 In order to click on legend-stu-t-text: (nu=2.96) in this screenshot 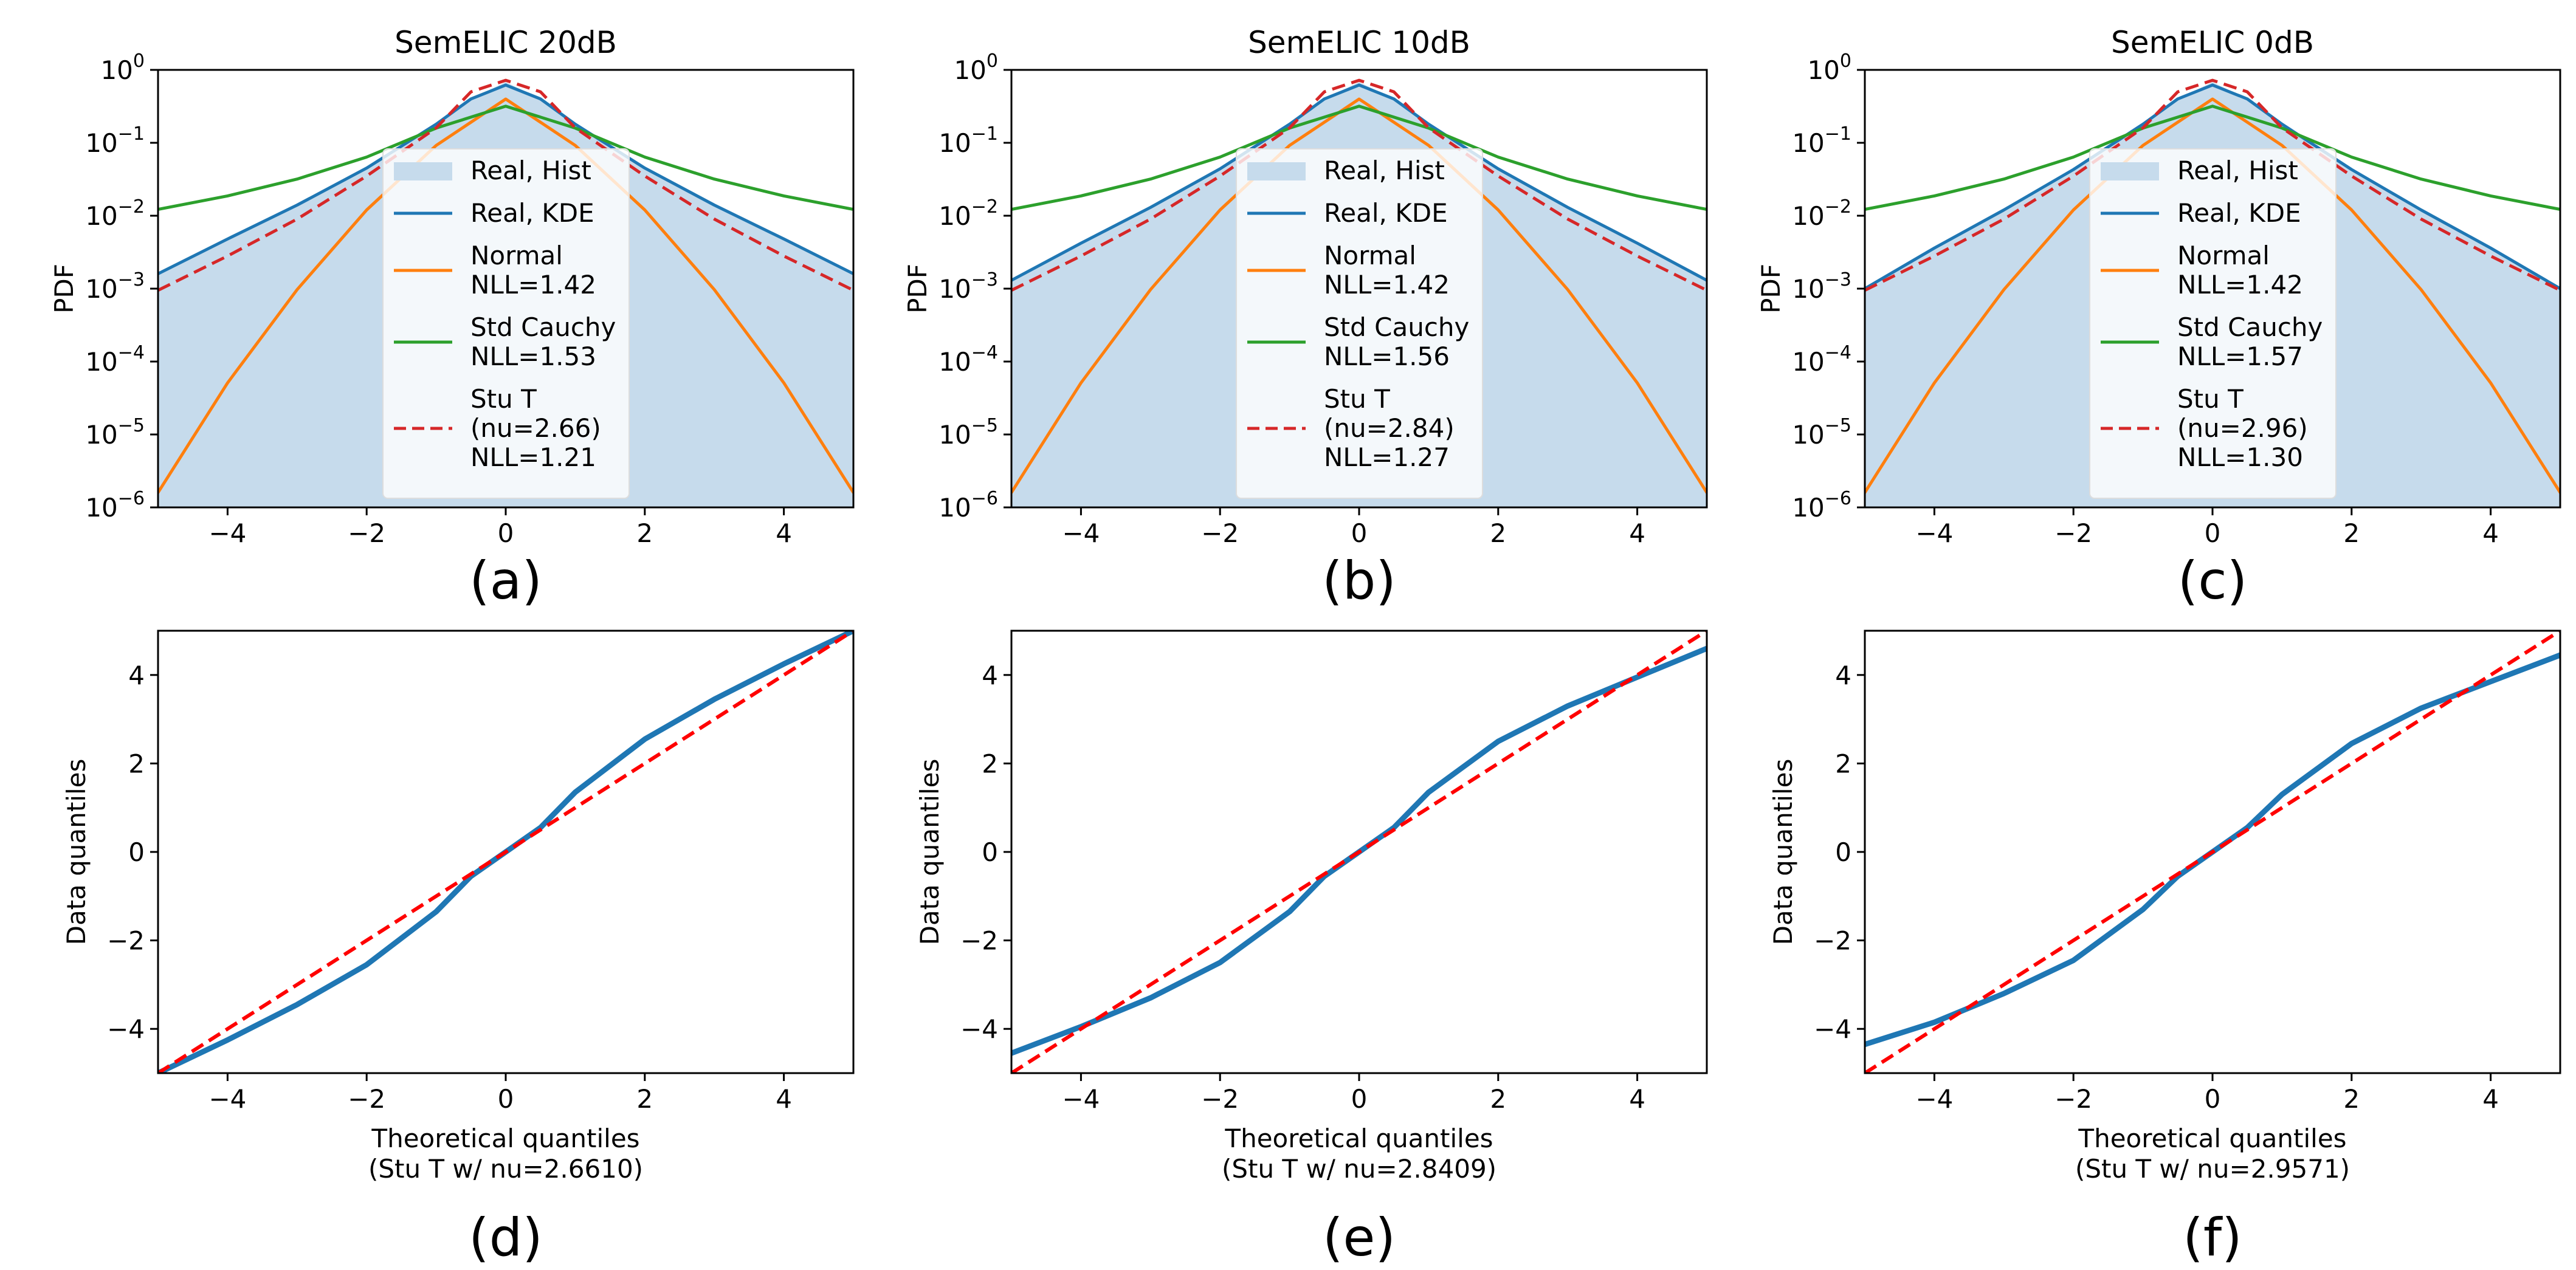, I will do `click(2242, 428)`.